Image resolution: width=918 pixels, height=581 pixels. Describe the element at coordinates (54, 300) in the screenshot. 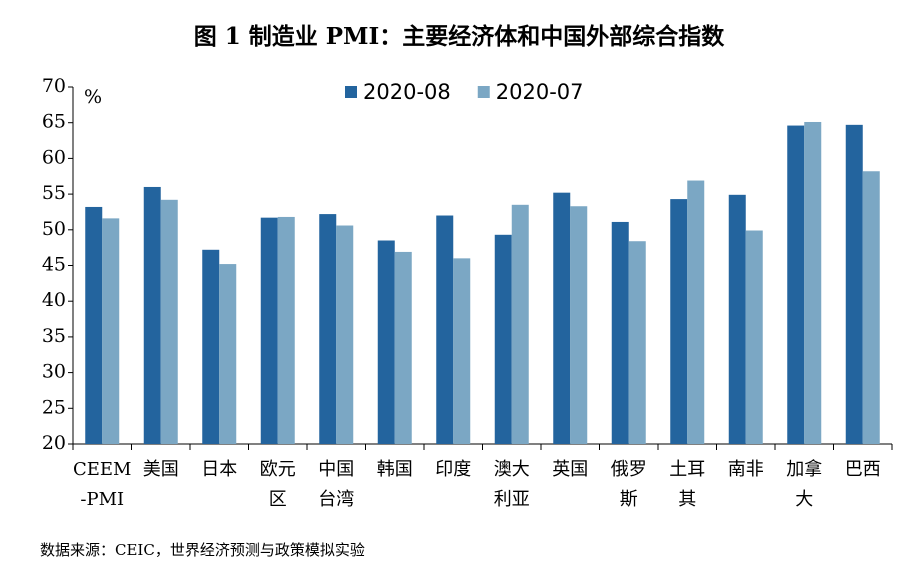

I see `y-tick-label: 40` at that location.